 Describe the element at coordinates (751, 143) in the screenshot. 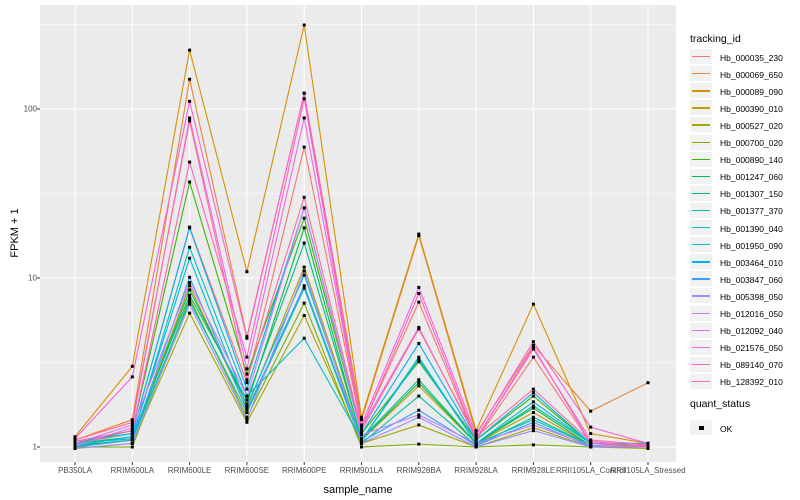

I see `legend-label: Hb_000700_020` at that location.